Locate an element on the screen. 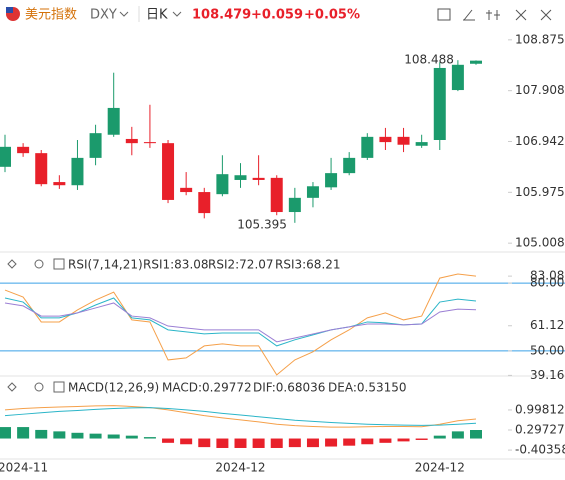 The image size is (565, 480). x-tick-label: 2024-11 is located at coordinates (24, 468).